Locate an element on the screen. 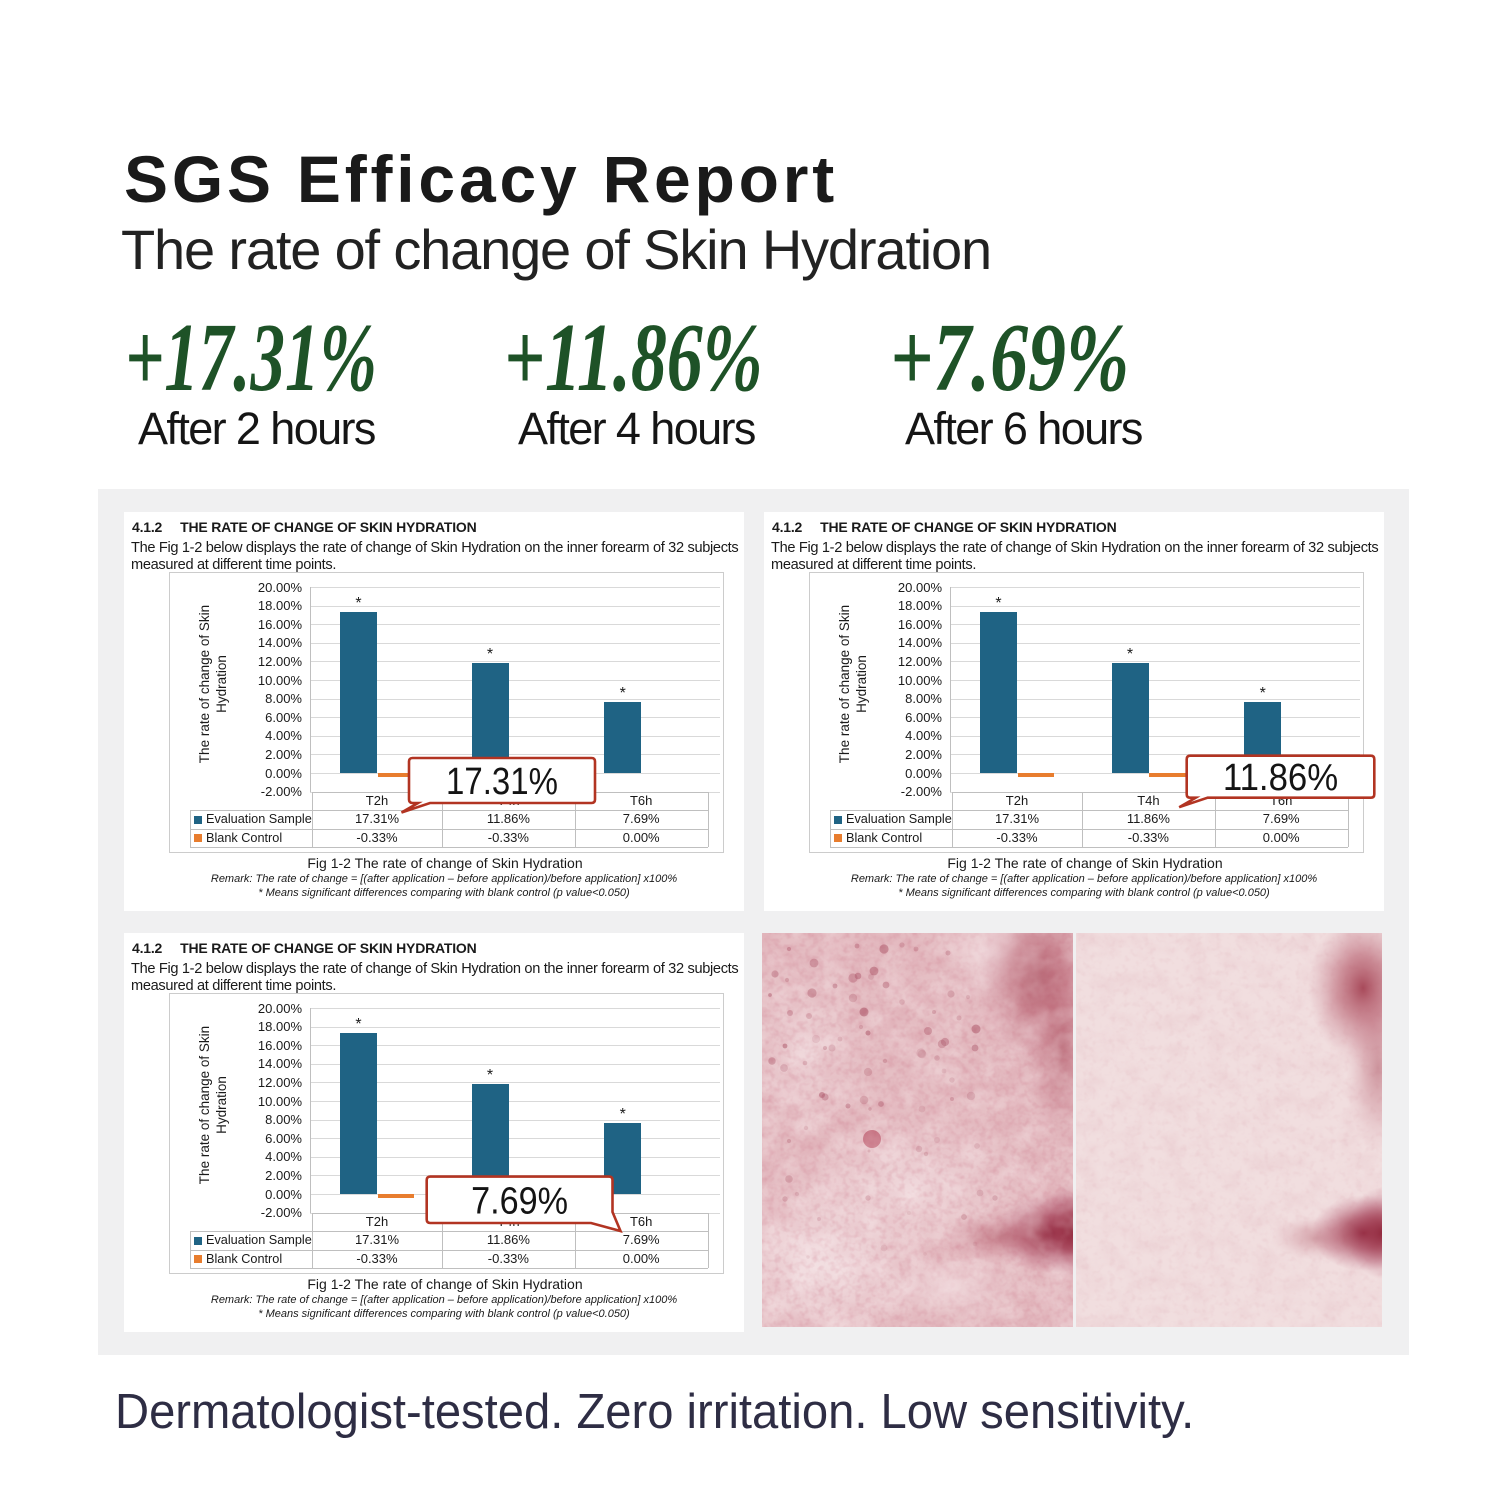 Image resolution: width=1500 pixels, height=1500 pixels. svg-text: 7.69% is located at coordinates (519, 1200).